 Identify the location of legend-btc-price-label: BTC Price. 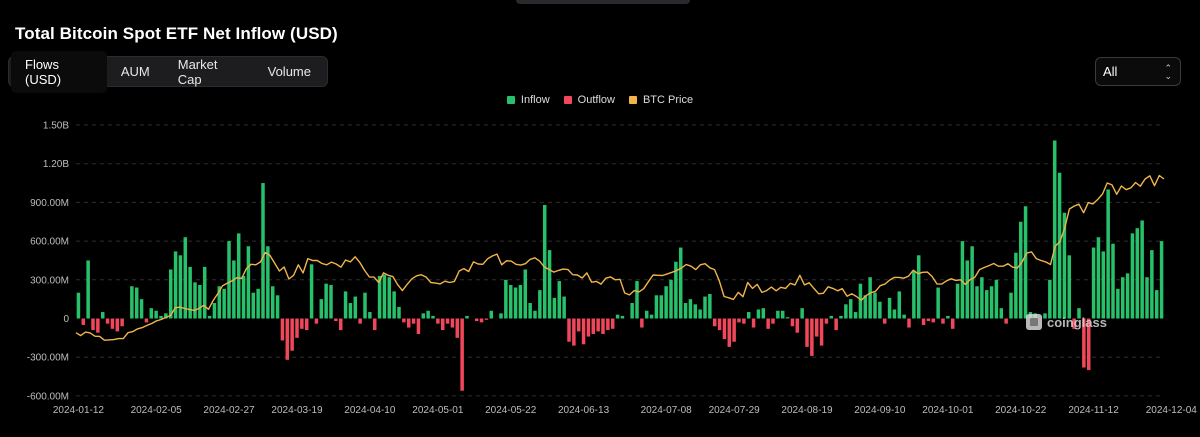
(668, 100).